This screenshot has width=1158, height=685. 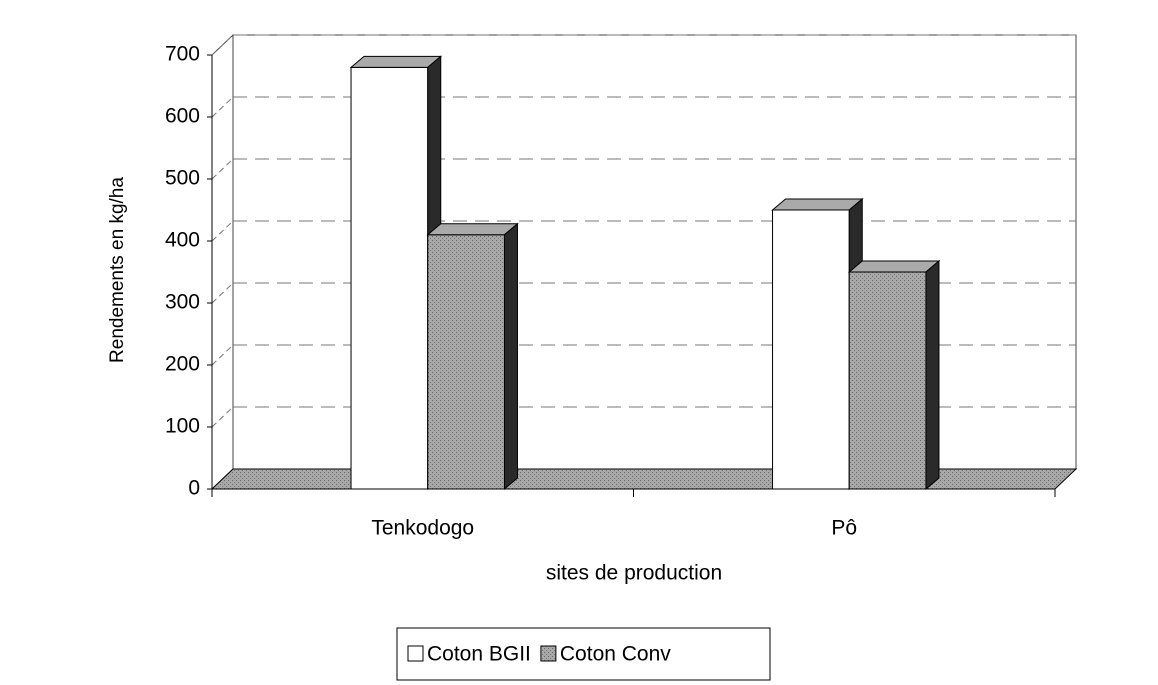 I want to click on y-tick-label: 200, so click(x=182, y=364).